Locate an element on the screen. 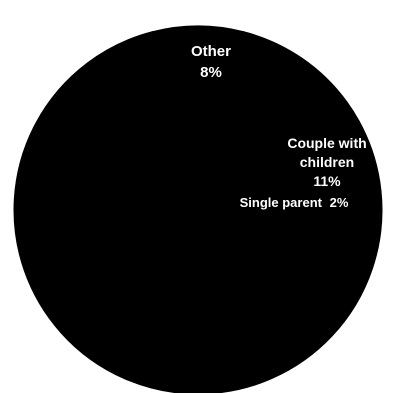  slice-label-single-parent: Single parent 2% is located at coordinates (294, 202).